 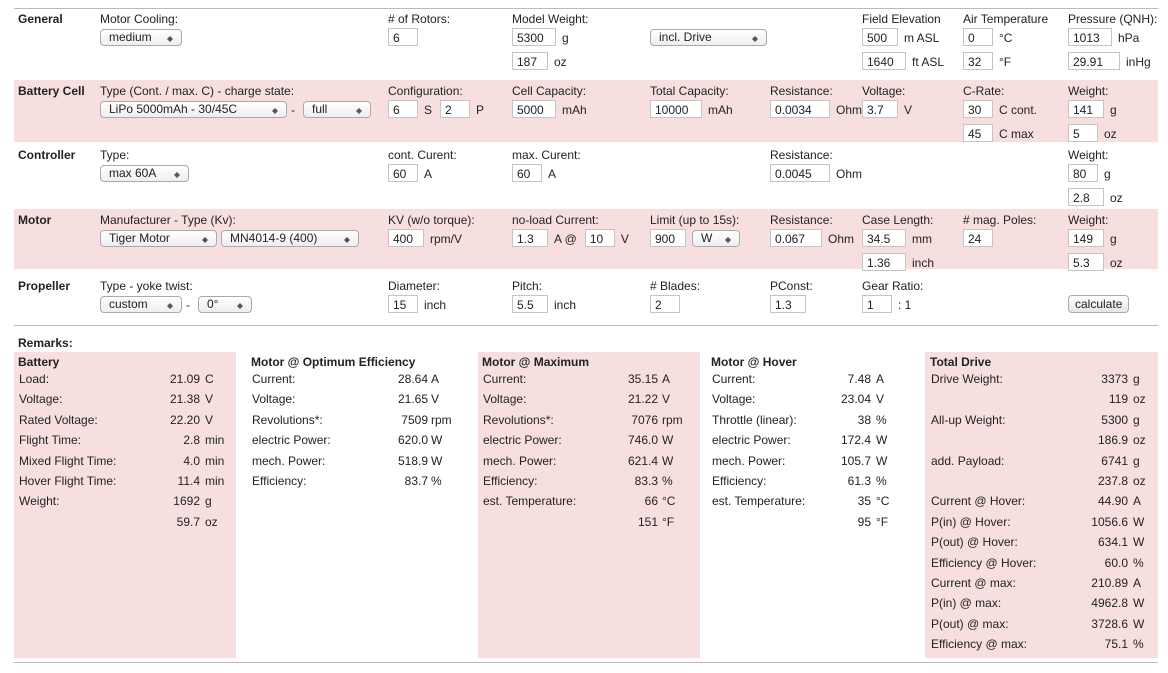 I want to click on result-label: Efficiency @ max:, so click(x=979, y=644).